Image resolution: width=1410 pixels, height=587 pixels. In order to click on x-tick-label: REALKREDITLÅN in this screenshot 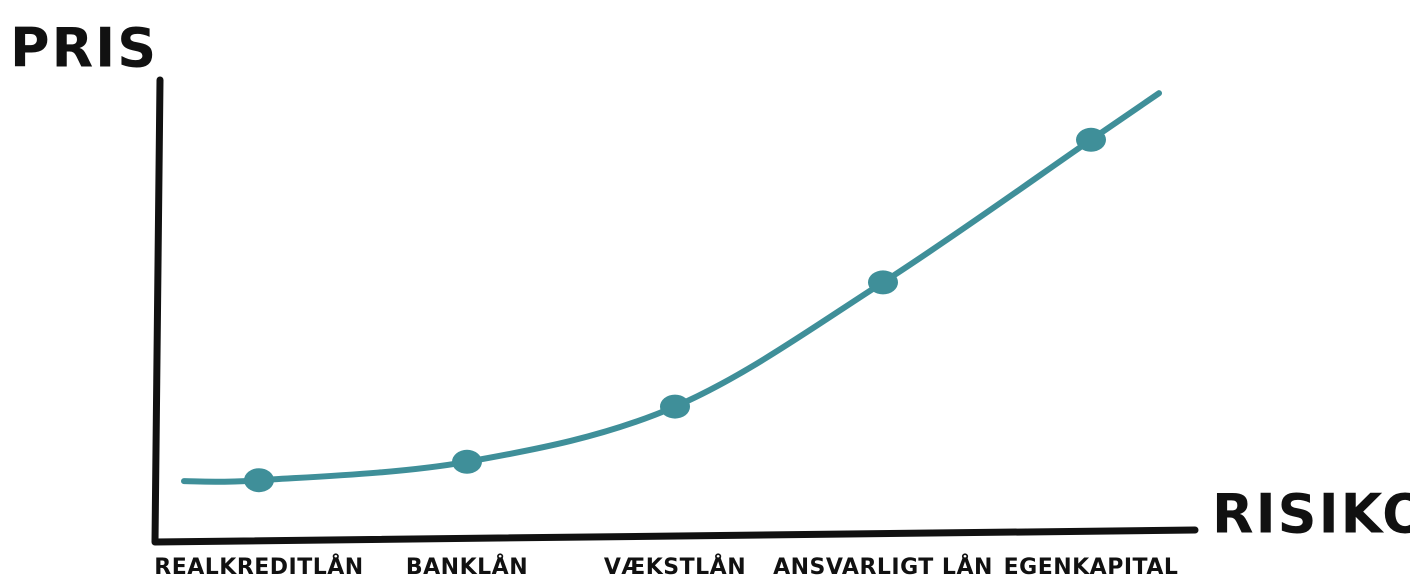, I will do `click(258, 567)`.